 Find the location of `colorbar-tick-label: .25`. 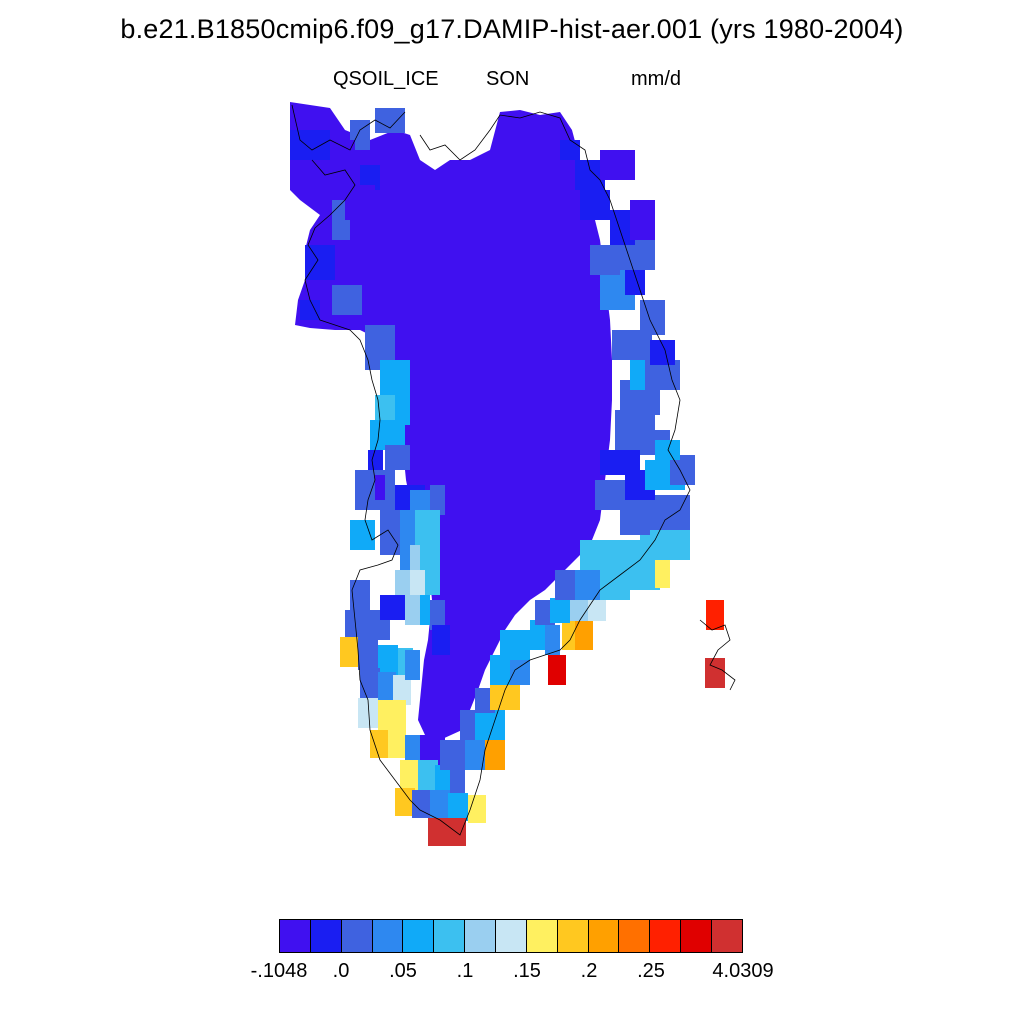

colorbar-tick-label: .25 is located at coordinates (651, 971).